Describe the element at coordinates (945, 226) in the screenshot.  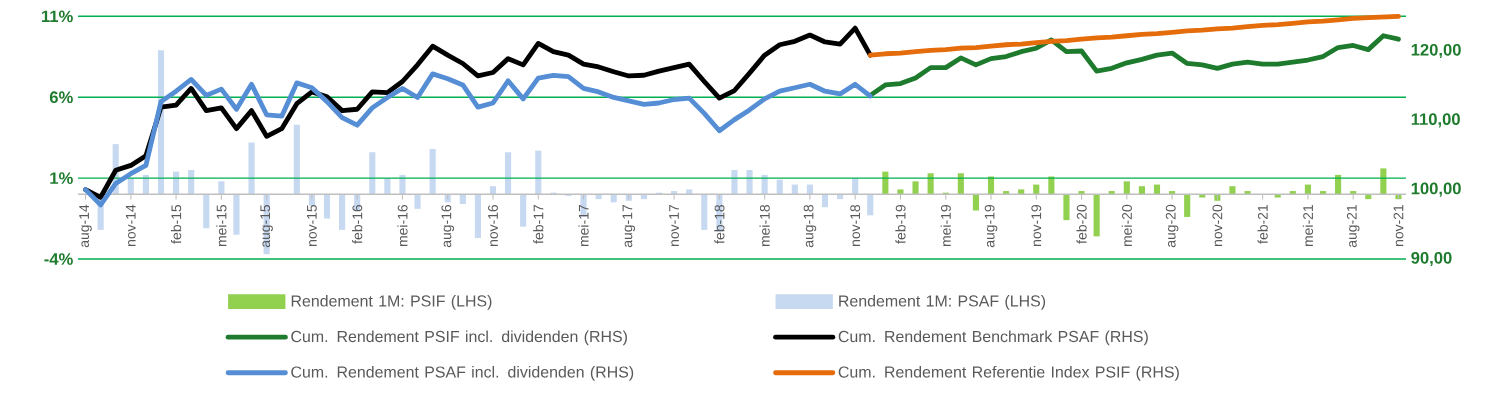
I see `x-tick-label: mei-19` at that location.